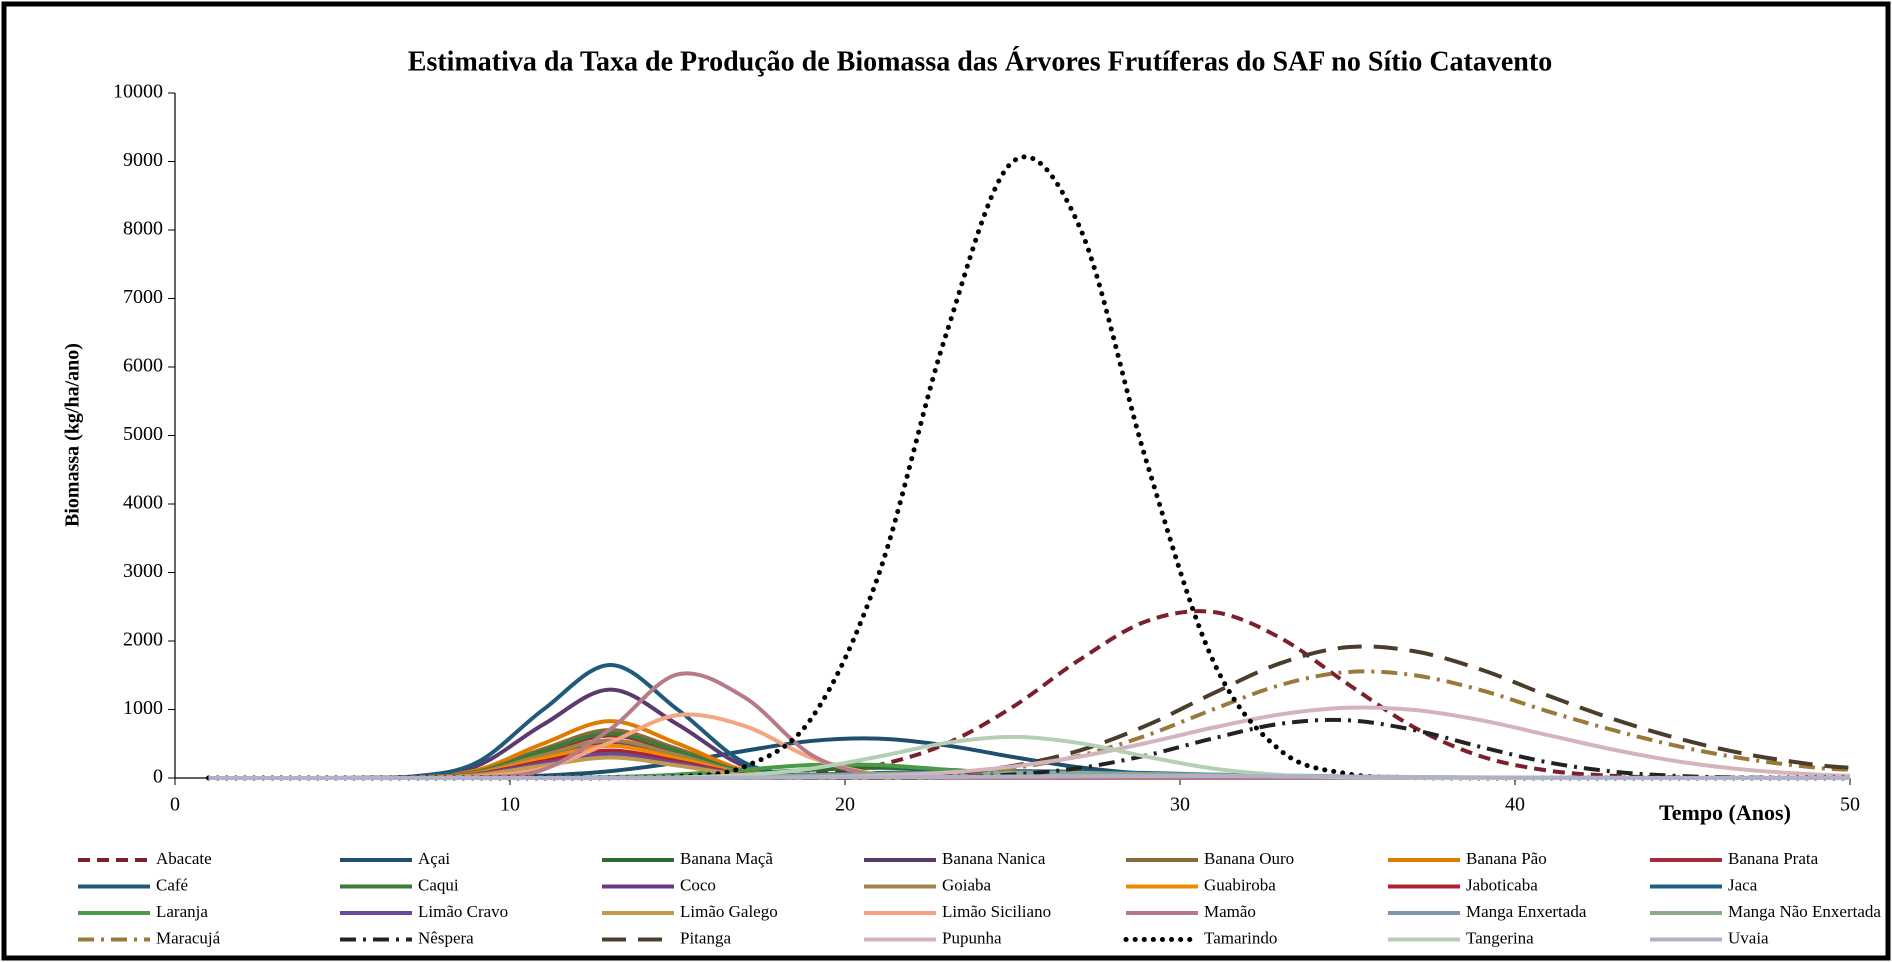  Describe the element at coordinates (729, 911) in the screenshot. I see `legend-label: Limão Galego` at that location.